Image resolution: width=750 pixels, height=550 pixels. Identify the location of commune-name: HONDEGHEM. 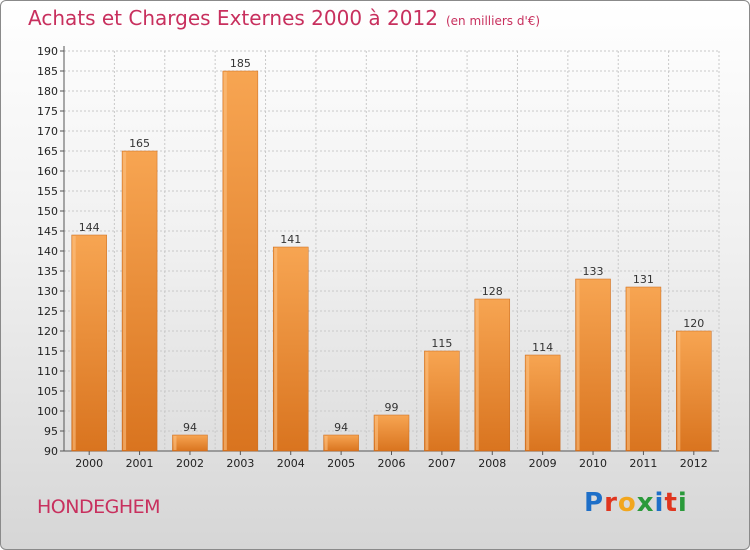
(99, 507).